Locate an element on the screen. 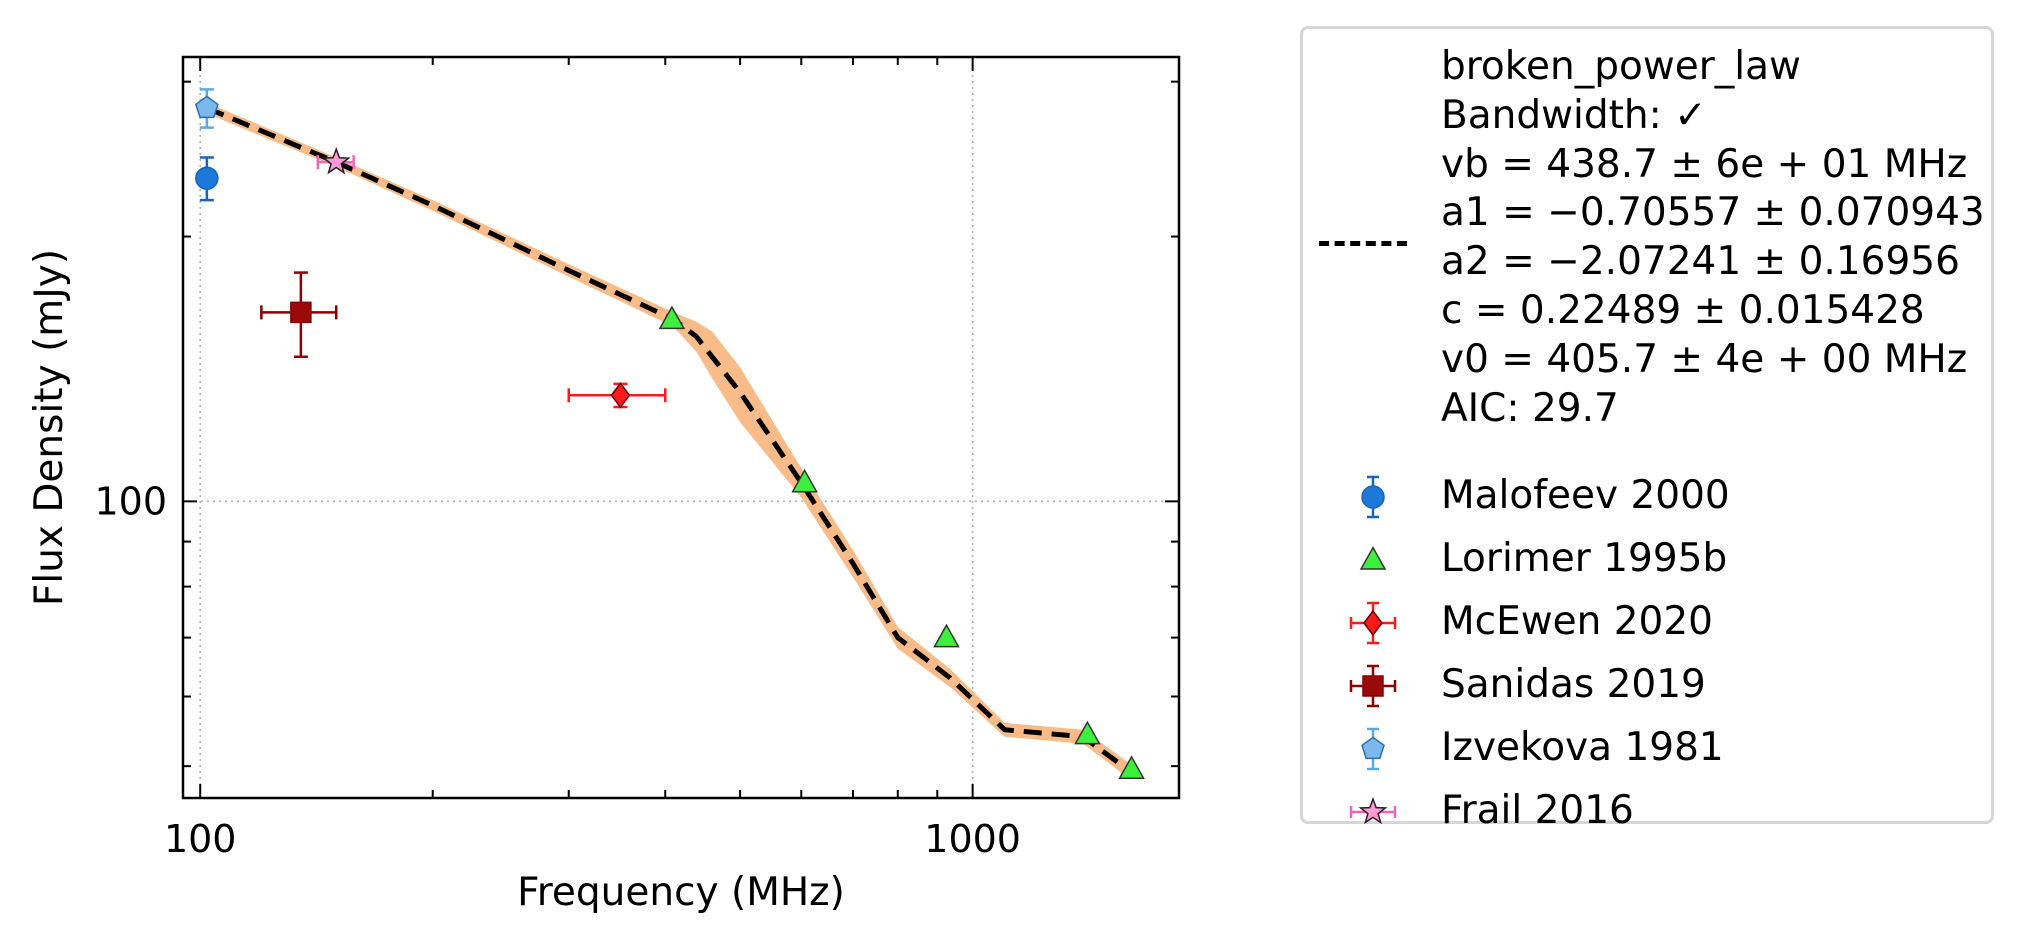 This screenshot has height=941, width=2037. legend-fit-label-line: broken_power_law is located at coordinates (1621, 66).